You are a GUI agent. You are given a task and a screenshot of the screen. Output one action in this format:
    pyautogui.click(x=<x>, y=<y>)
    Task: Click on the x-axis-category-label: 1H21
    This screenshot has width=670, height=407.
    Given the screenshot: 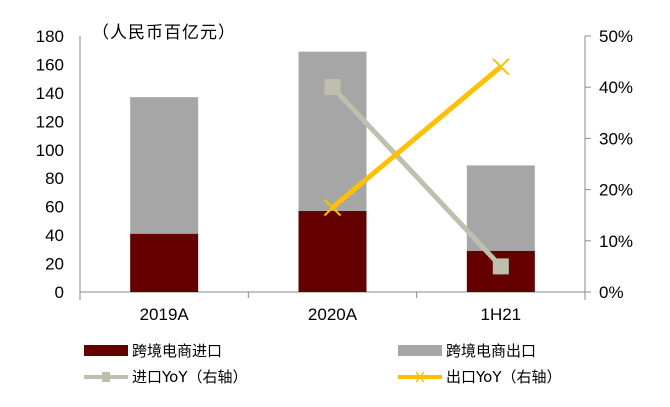 What is the action you would take?
    pyautogui.click(x=501, y=314)
    